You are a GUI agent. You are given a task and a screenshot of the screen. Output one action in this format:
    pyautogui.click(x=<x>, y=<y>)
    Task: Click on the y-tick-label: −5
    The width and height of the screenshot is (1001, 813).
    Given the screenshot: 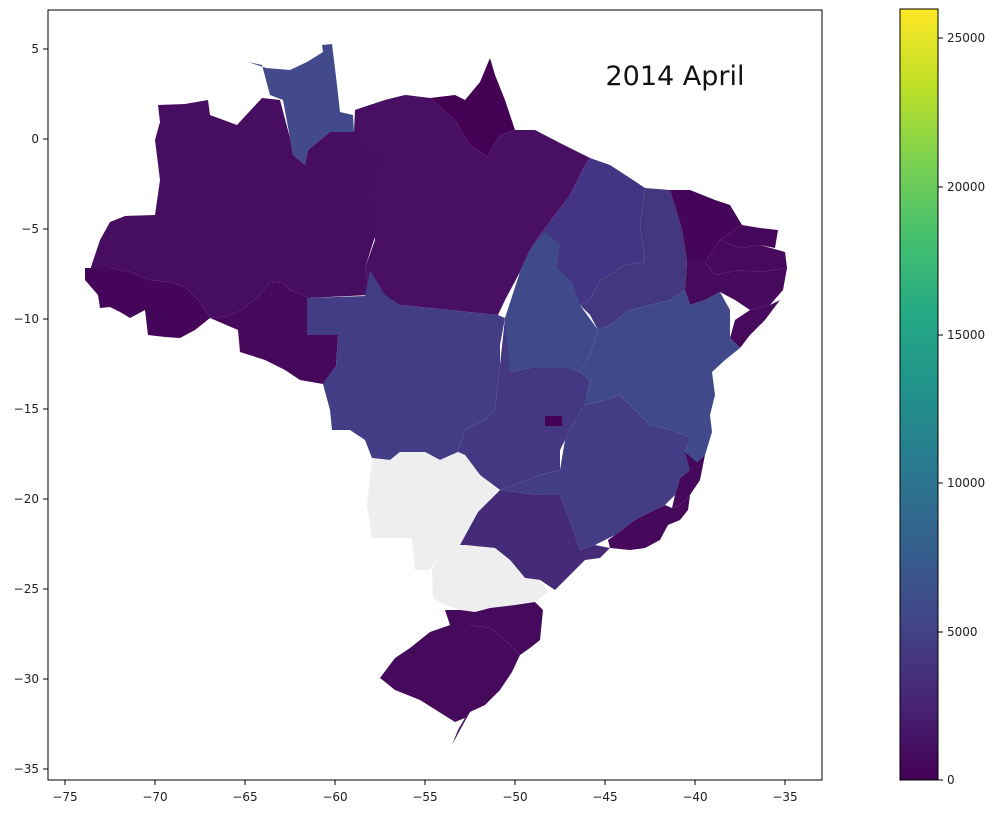 What is the action you would take?
    pyautogui.click(x=30, y=229)
    